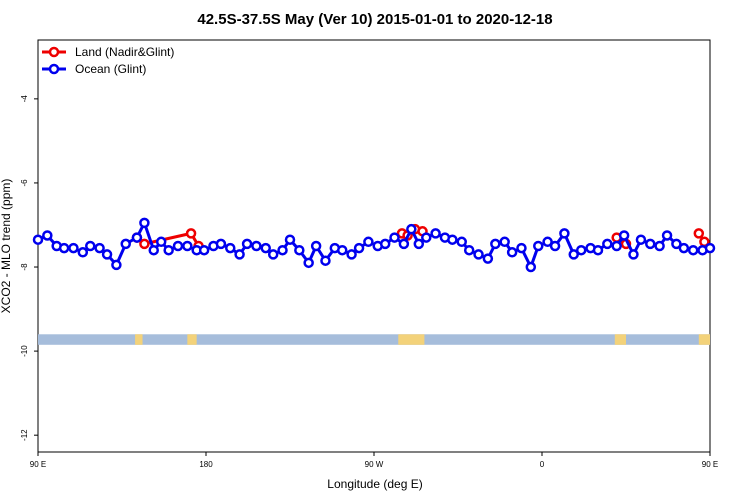  I want to click on land-ocean-band, so click(374, 339).